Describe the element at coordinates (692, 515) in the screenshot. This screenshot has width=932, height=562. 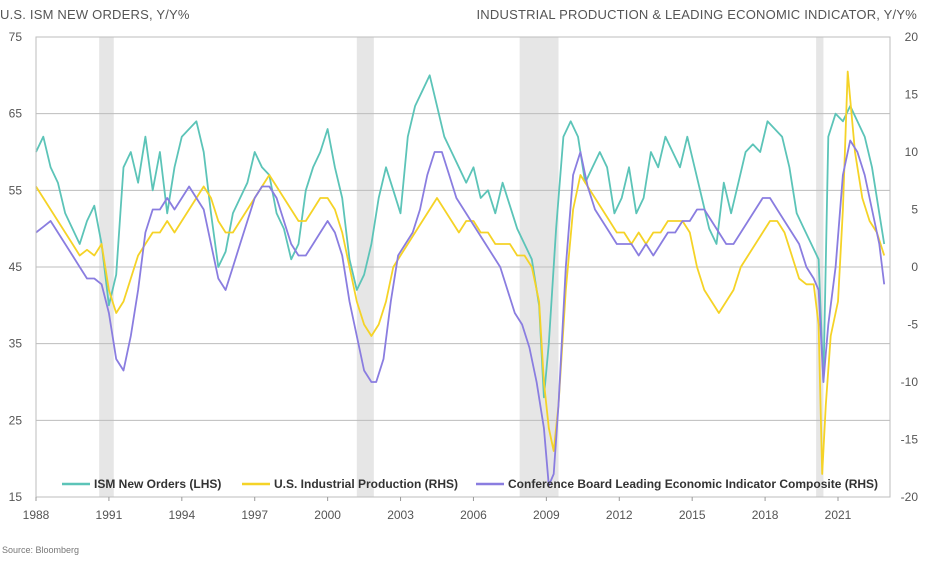
I see `x-tick-label: 2015` at that location.